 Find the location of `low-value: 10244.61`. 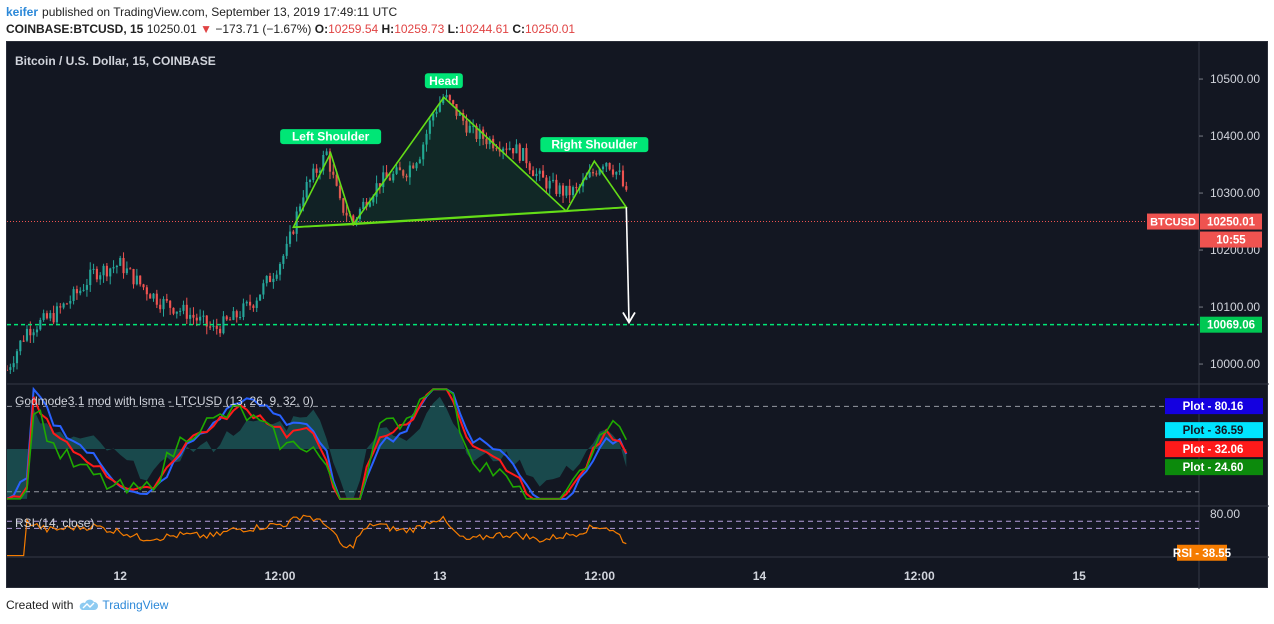

low-value: 10244.61 is located at coordinates (483, 29).